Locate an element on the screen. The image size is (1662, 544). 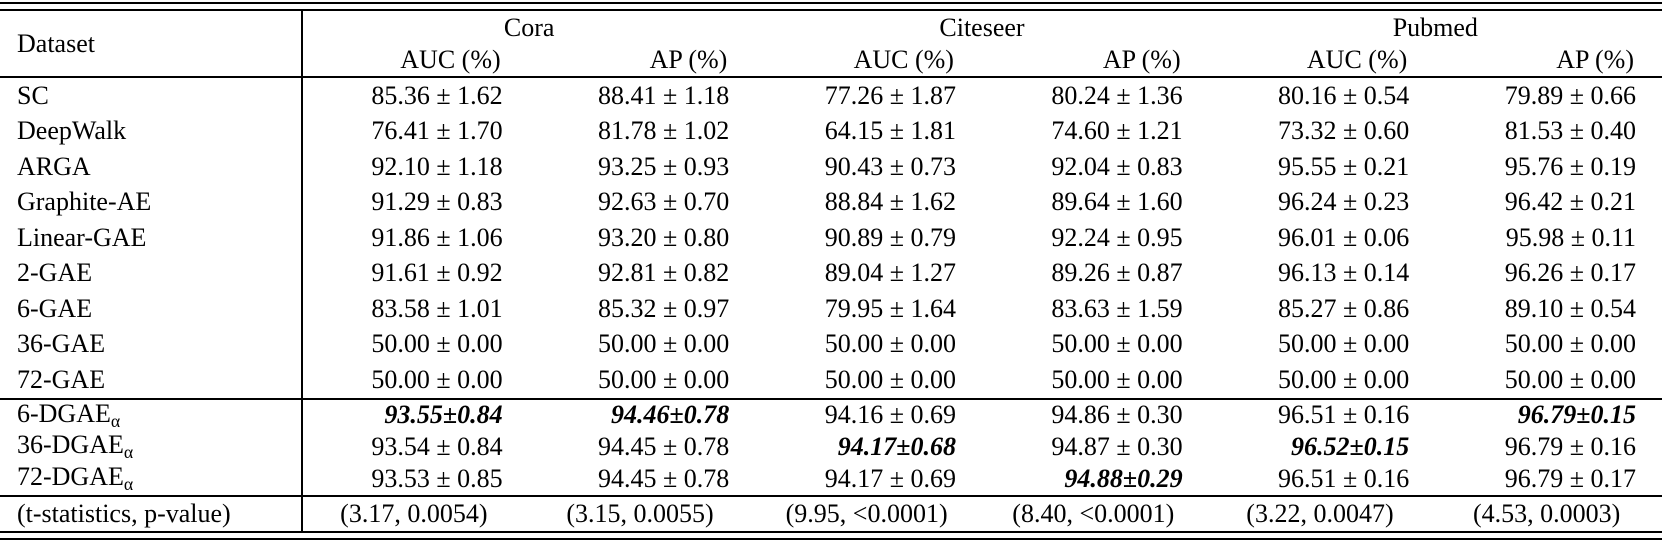
value-cell: 92.24 ± 0.95 is located at coordinates (1117, 237).